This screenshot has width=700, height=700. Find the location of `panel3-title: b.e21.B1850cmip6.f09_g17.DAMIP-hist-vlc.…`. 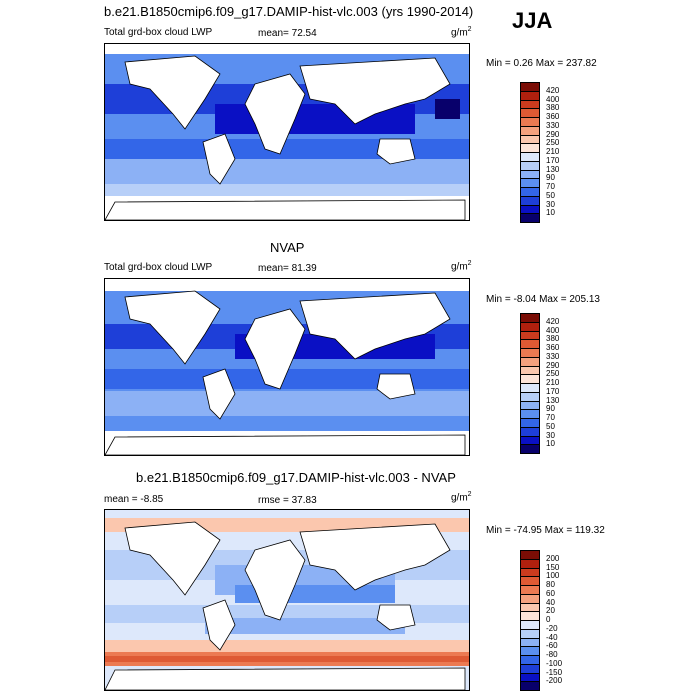

panel3-title: b.e21.B1850cmip6.f09_g17.DAMIP-hist-vlc.… is located at coordinates (296, 477).